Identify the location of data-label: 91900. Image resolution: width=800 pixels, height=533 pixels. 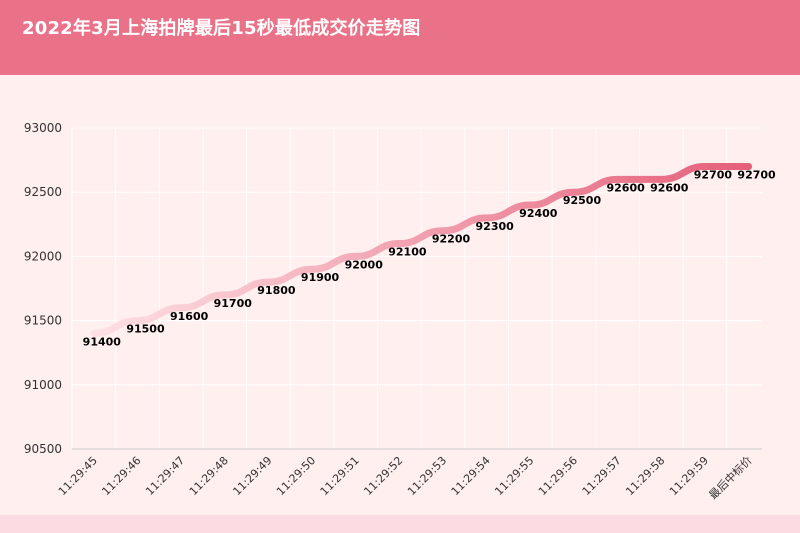
(320, 277).